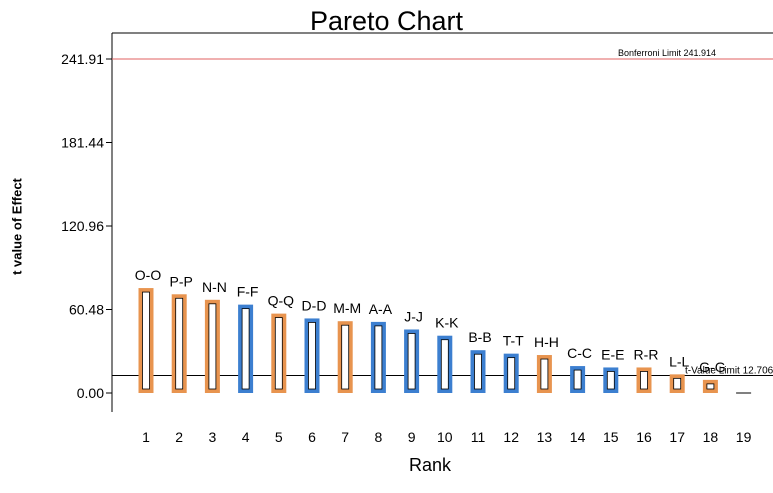 This screenshot has height=493, width=773. I want to click on x-axis-label: Rank, so click(430, 465).